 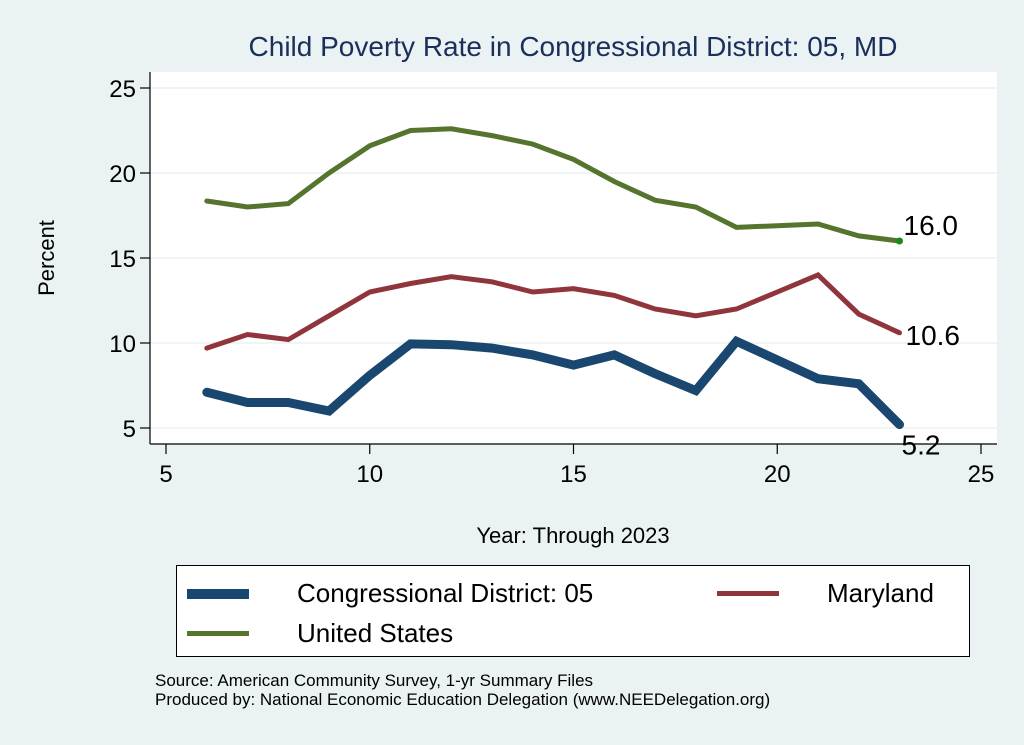 What do you see at coordinates (122, 344) in the screenshot?
I see `y-tick-label: 10` at bounding box center [122, 344].